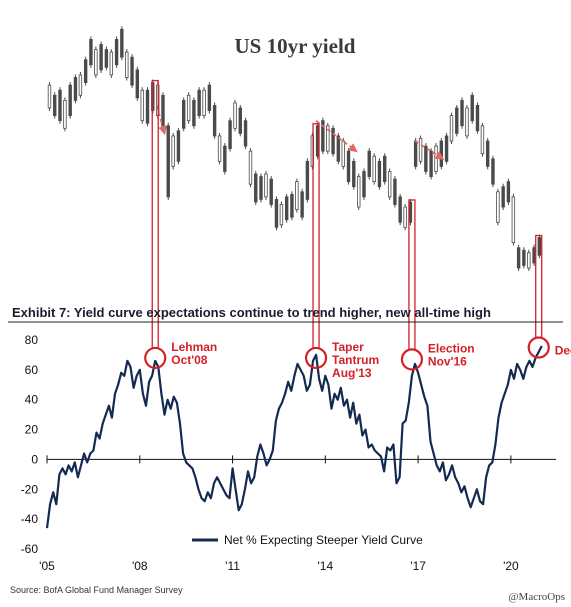 The image size is (571, 607). What do you see at coordinates (32, 370) in the screenshot?
I see `y-tick-label: 60` at bounding box center [32, 370].